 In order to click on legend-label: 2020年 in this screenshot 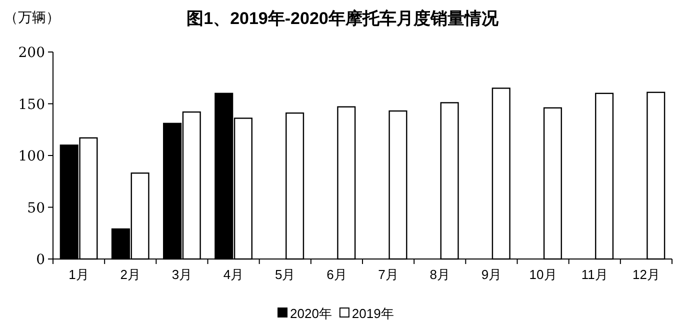, I will do `click(311, 313)`.